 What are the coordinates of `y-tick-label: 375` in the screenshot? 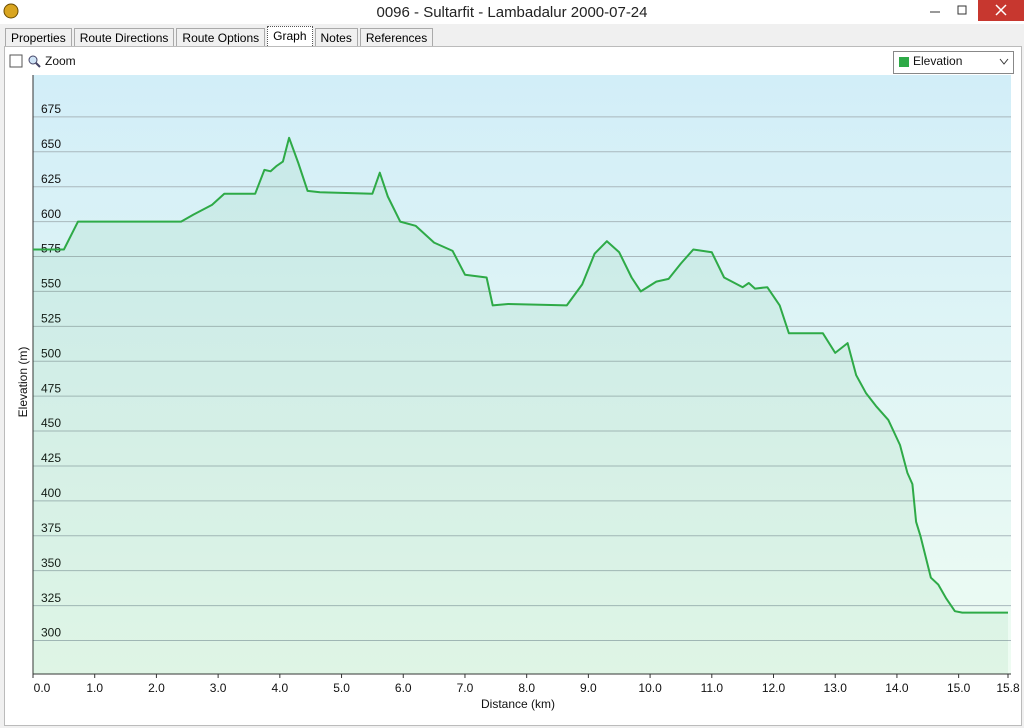 It's located at (51, 528).